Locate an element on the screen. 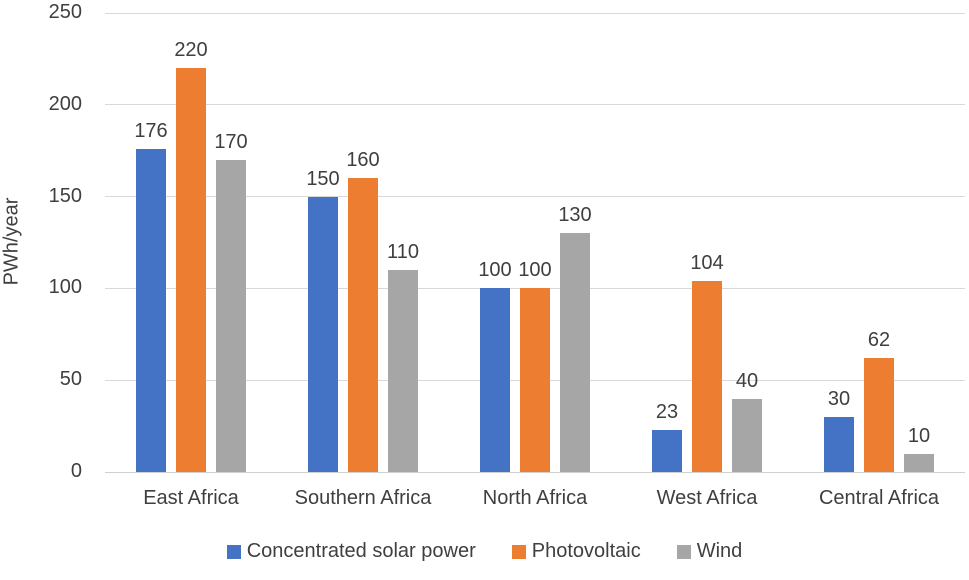 The image size is (969, 580). bar-concentrated-solar-power-east-africa is located at coordinates (151, 310).